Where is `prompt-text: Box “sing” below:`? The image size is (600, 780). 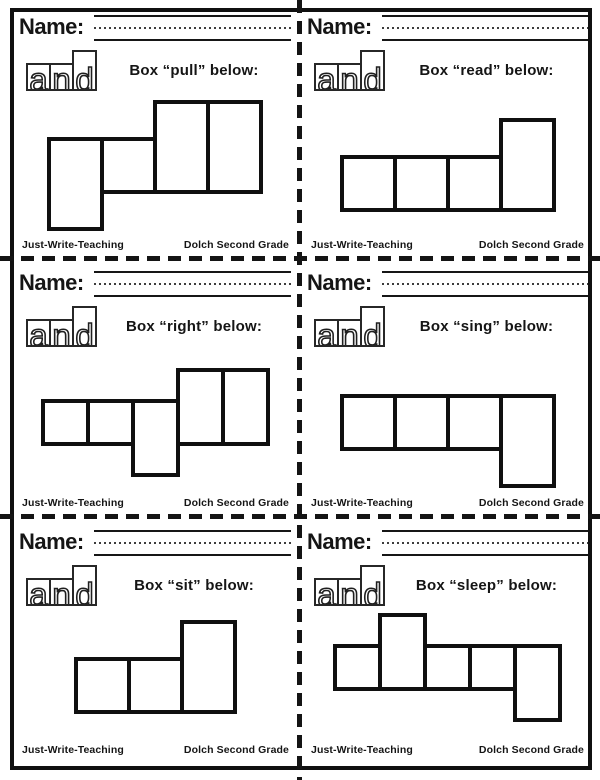 prompt-text: Box “sing” below: is located at coordinates (486, 326).